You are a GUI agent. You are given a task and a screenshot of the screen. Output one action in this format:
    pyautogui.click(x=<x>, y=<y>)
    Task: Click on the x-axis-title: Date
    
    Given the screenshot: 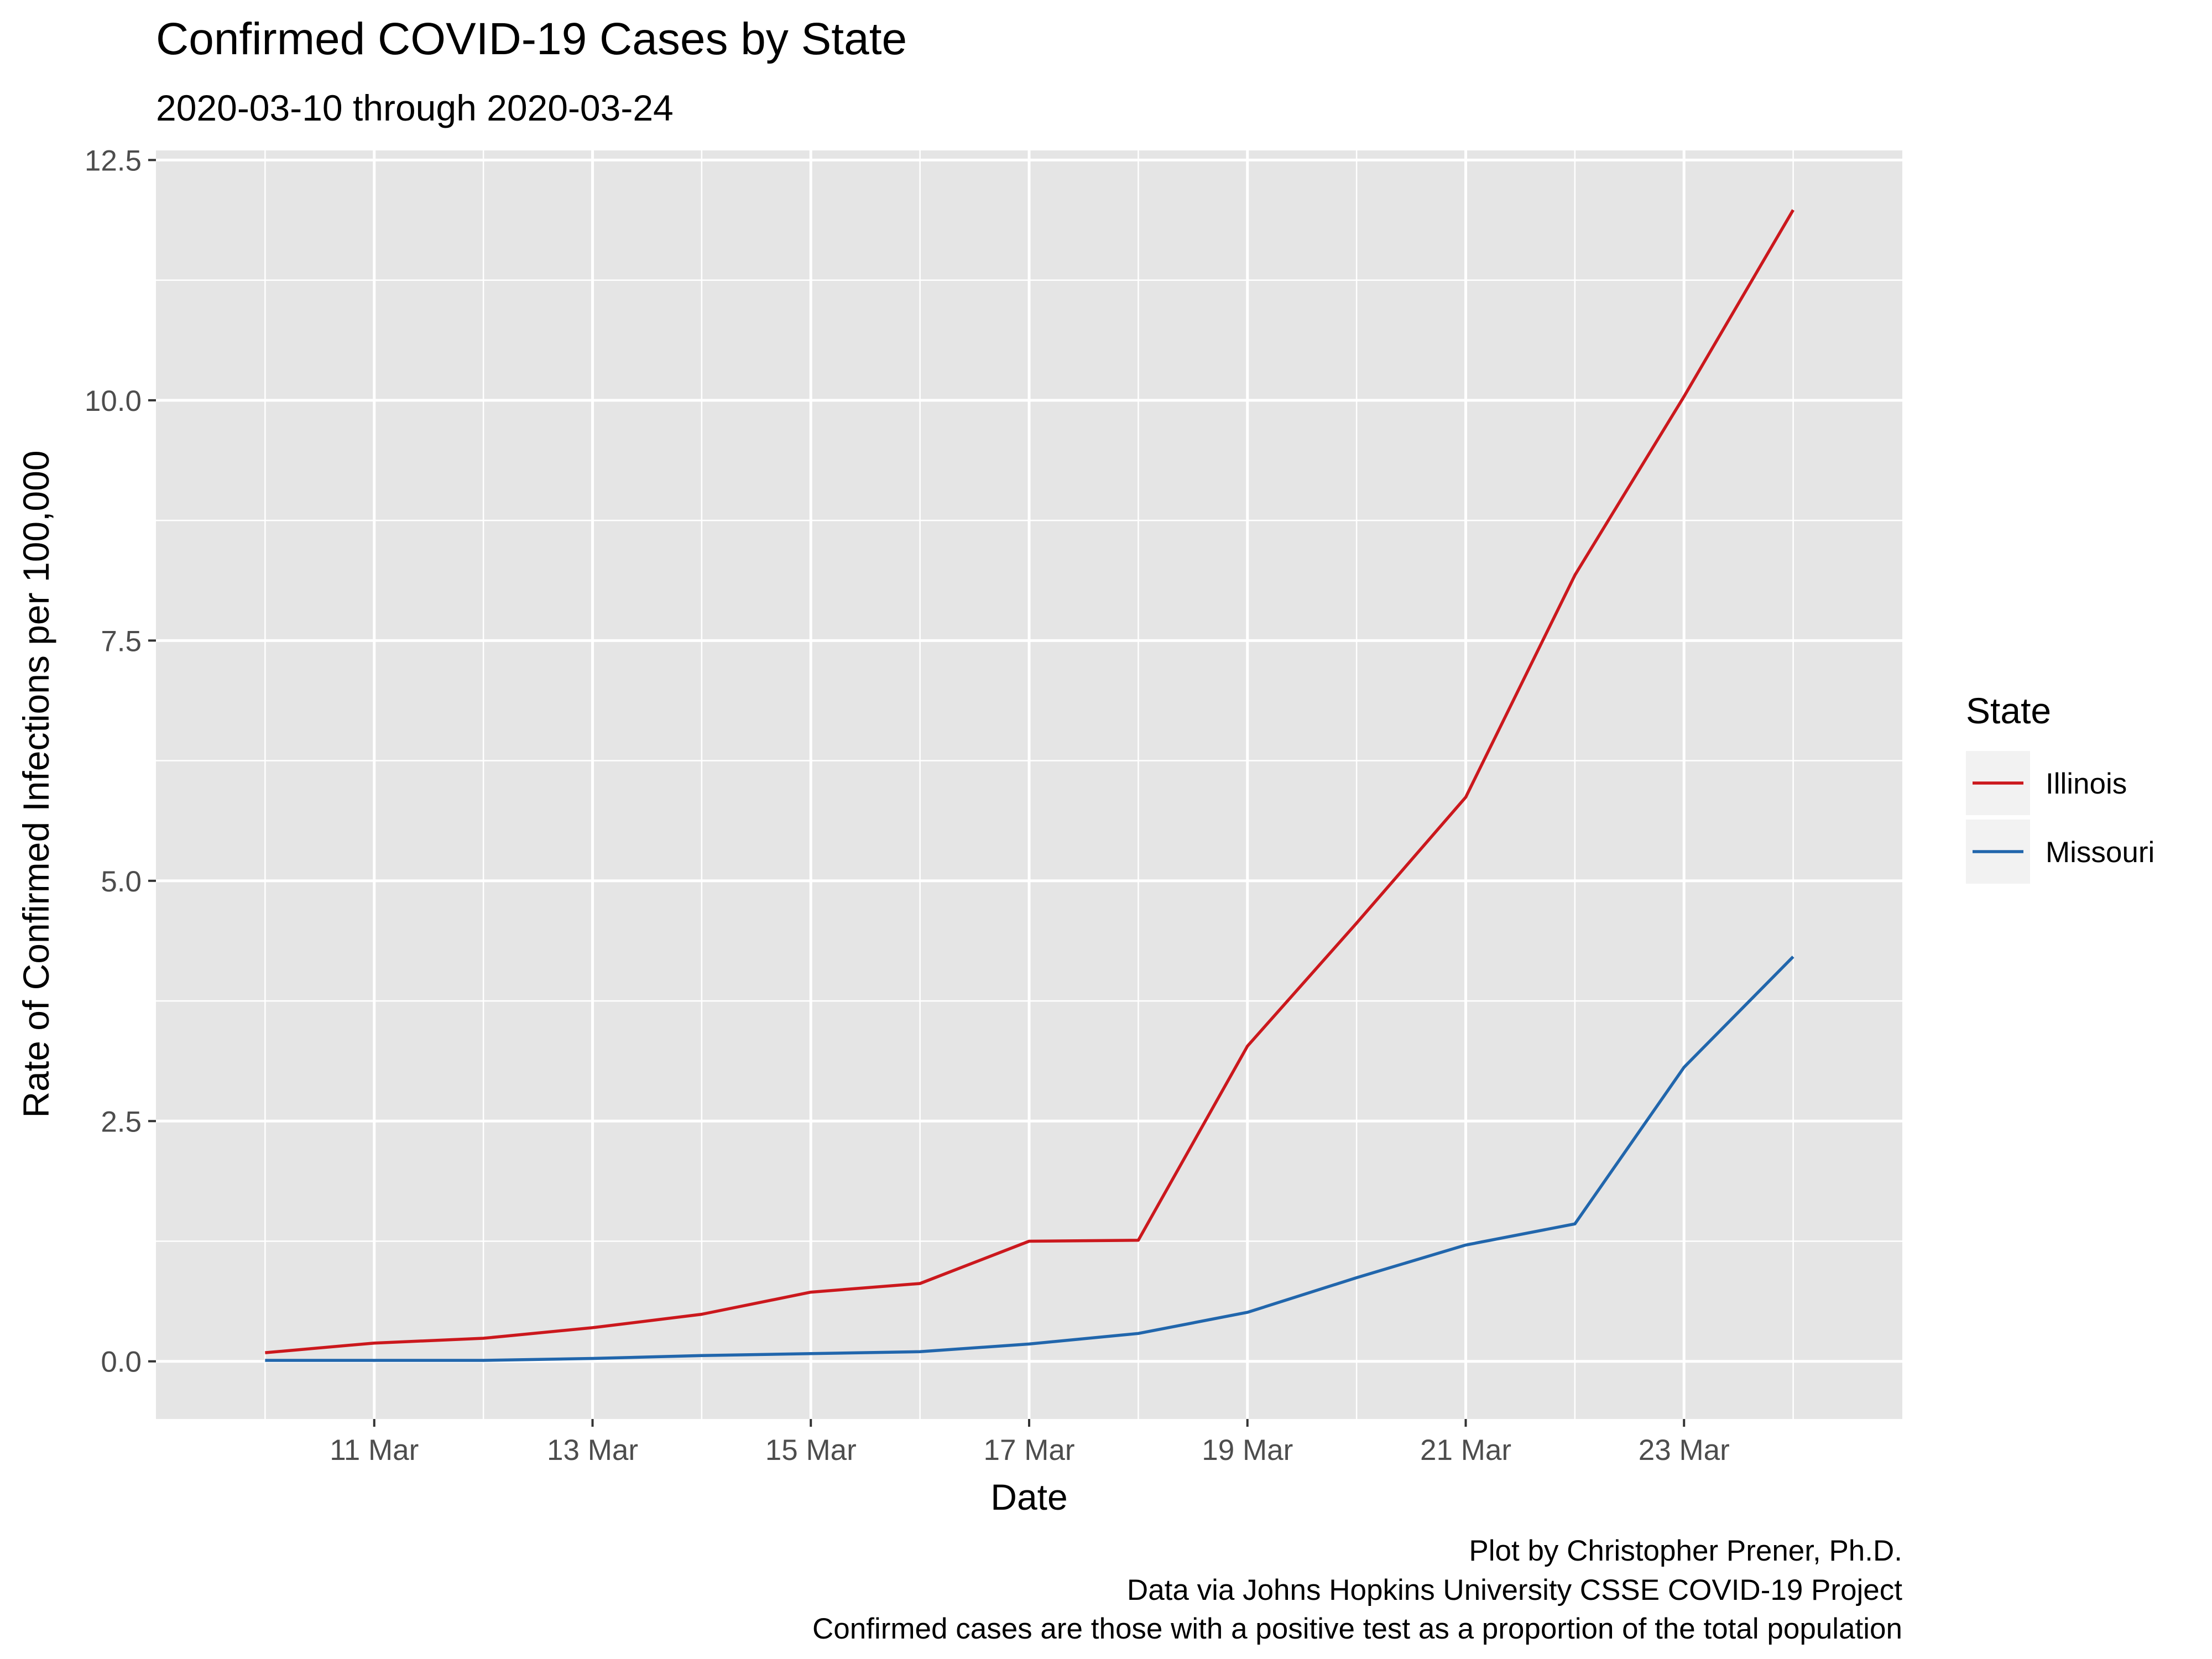 What is the action you would take?
    pyautogui.click(x=1028, y=1497)
    